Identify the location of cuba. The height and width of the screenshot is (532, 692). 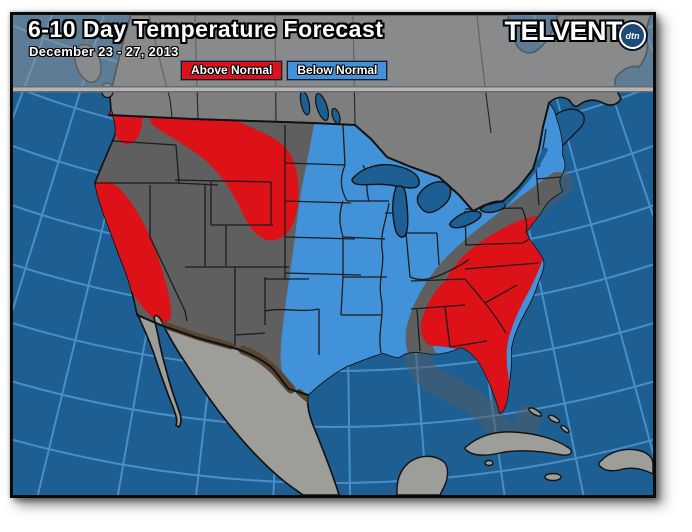
(518, 443).